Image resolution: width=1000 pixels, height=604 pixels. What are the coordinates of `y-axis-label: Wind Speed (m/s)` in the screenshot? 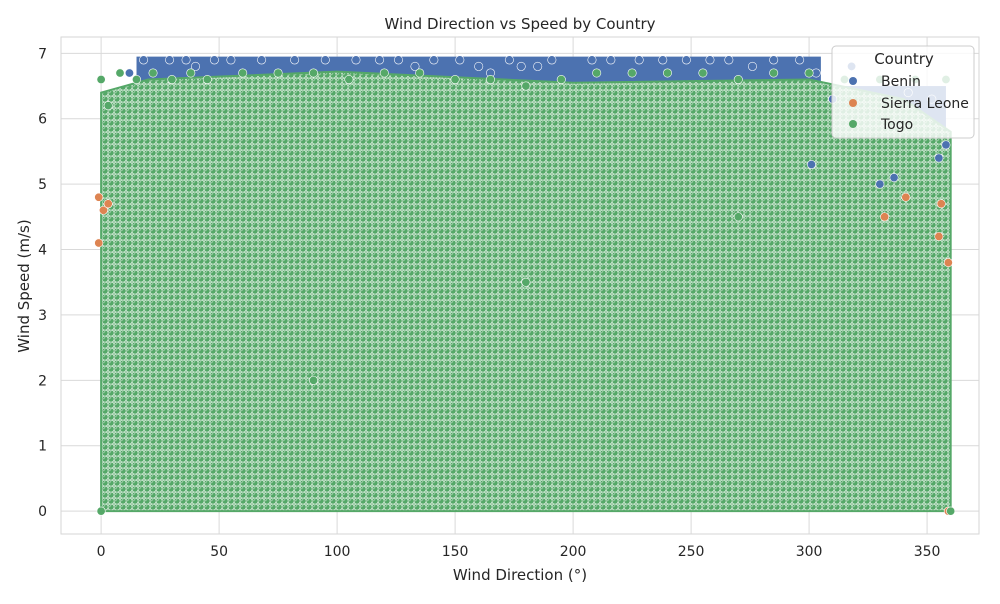 It's located at (24, 285).